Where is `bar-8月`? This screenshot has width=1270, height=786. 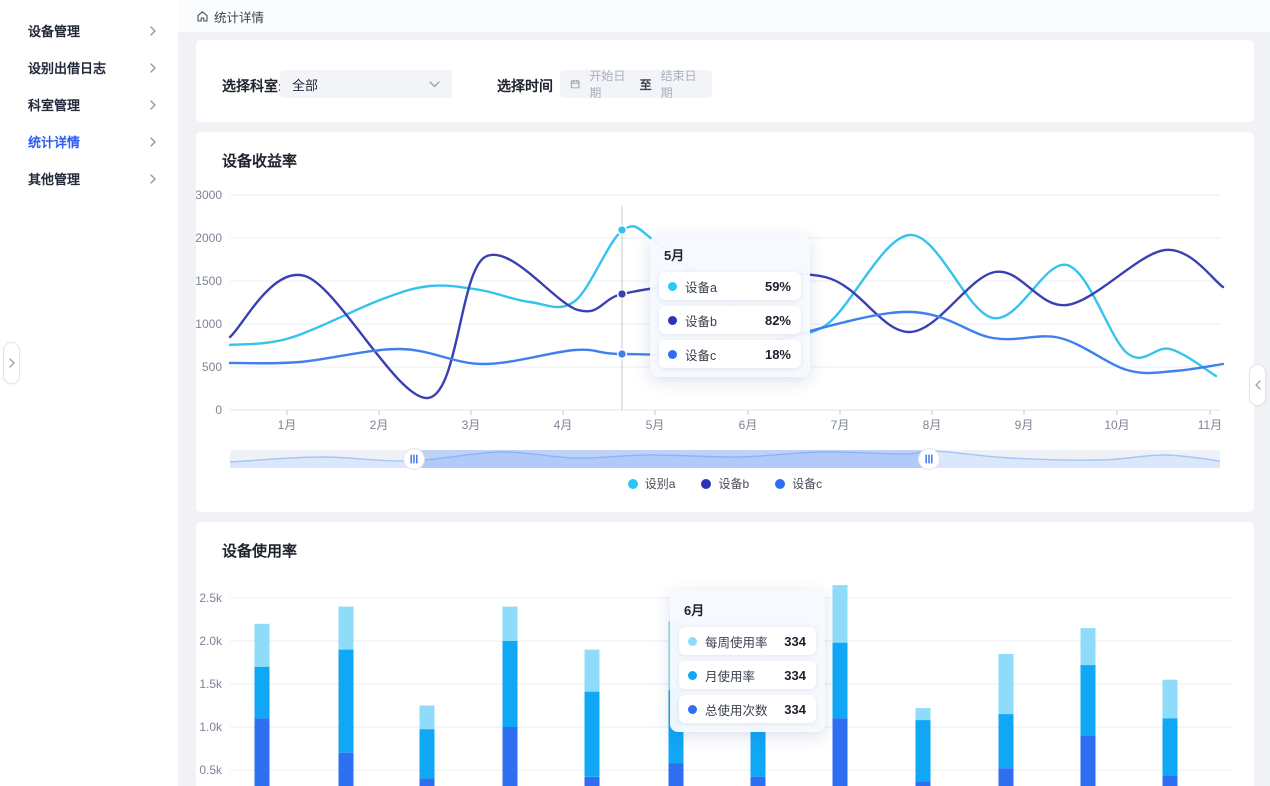 bar-8月 is located at coordinates (840, 685).